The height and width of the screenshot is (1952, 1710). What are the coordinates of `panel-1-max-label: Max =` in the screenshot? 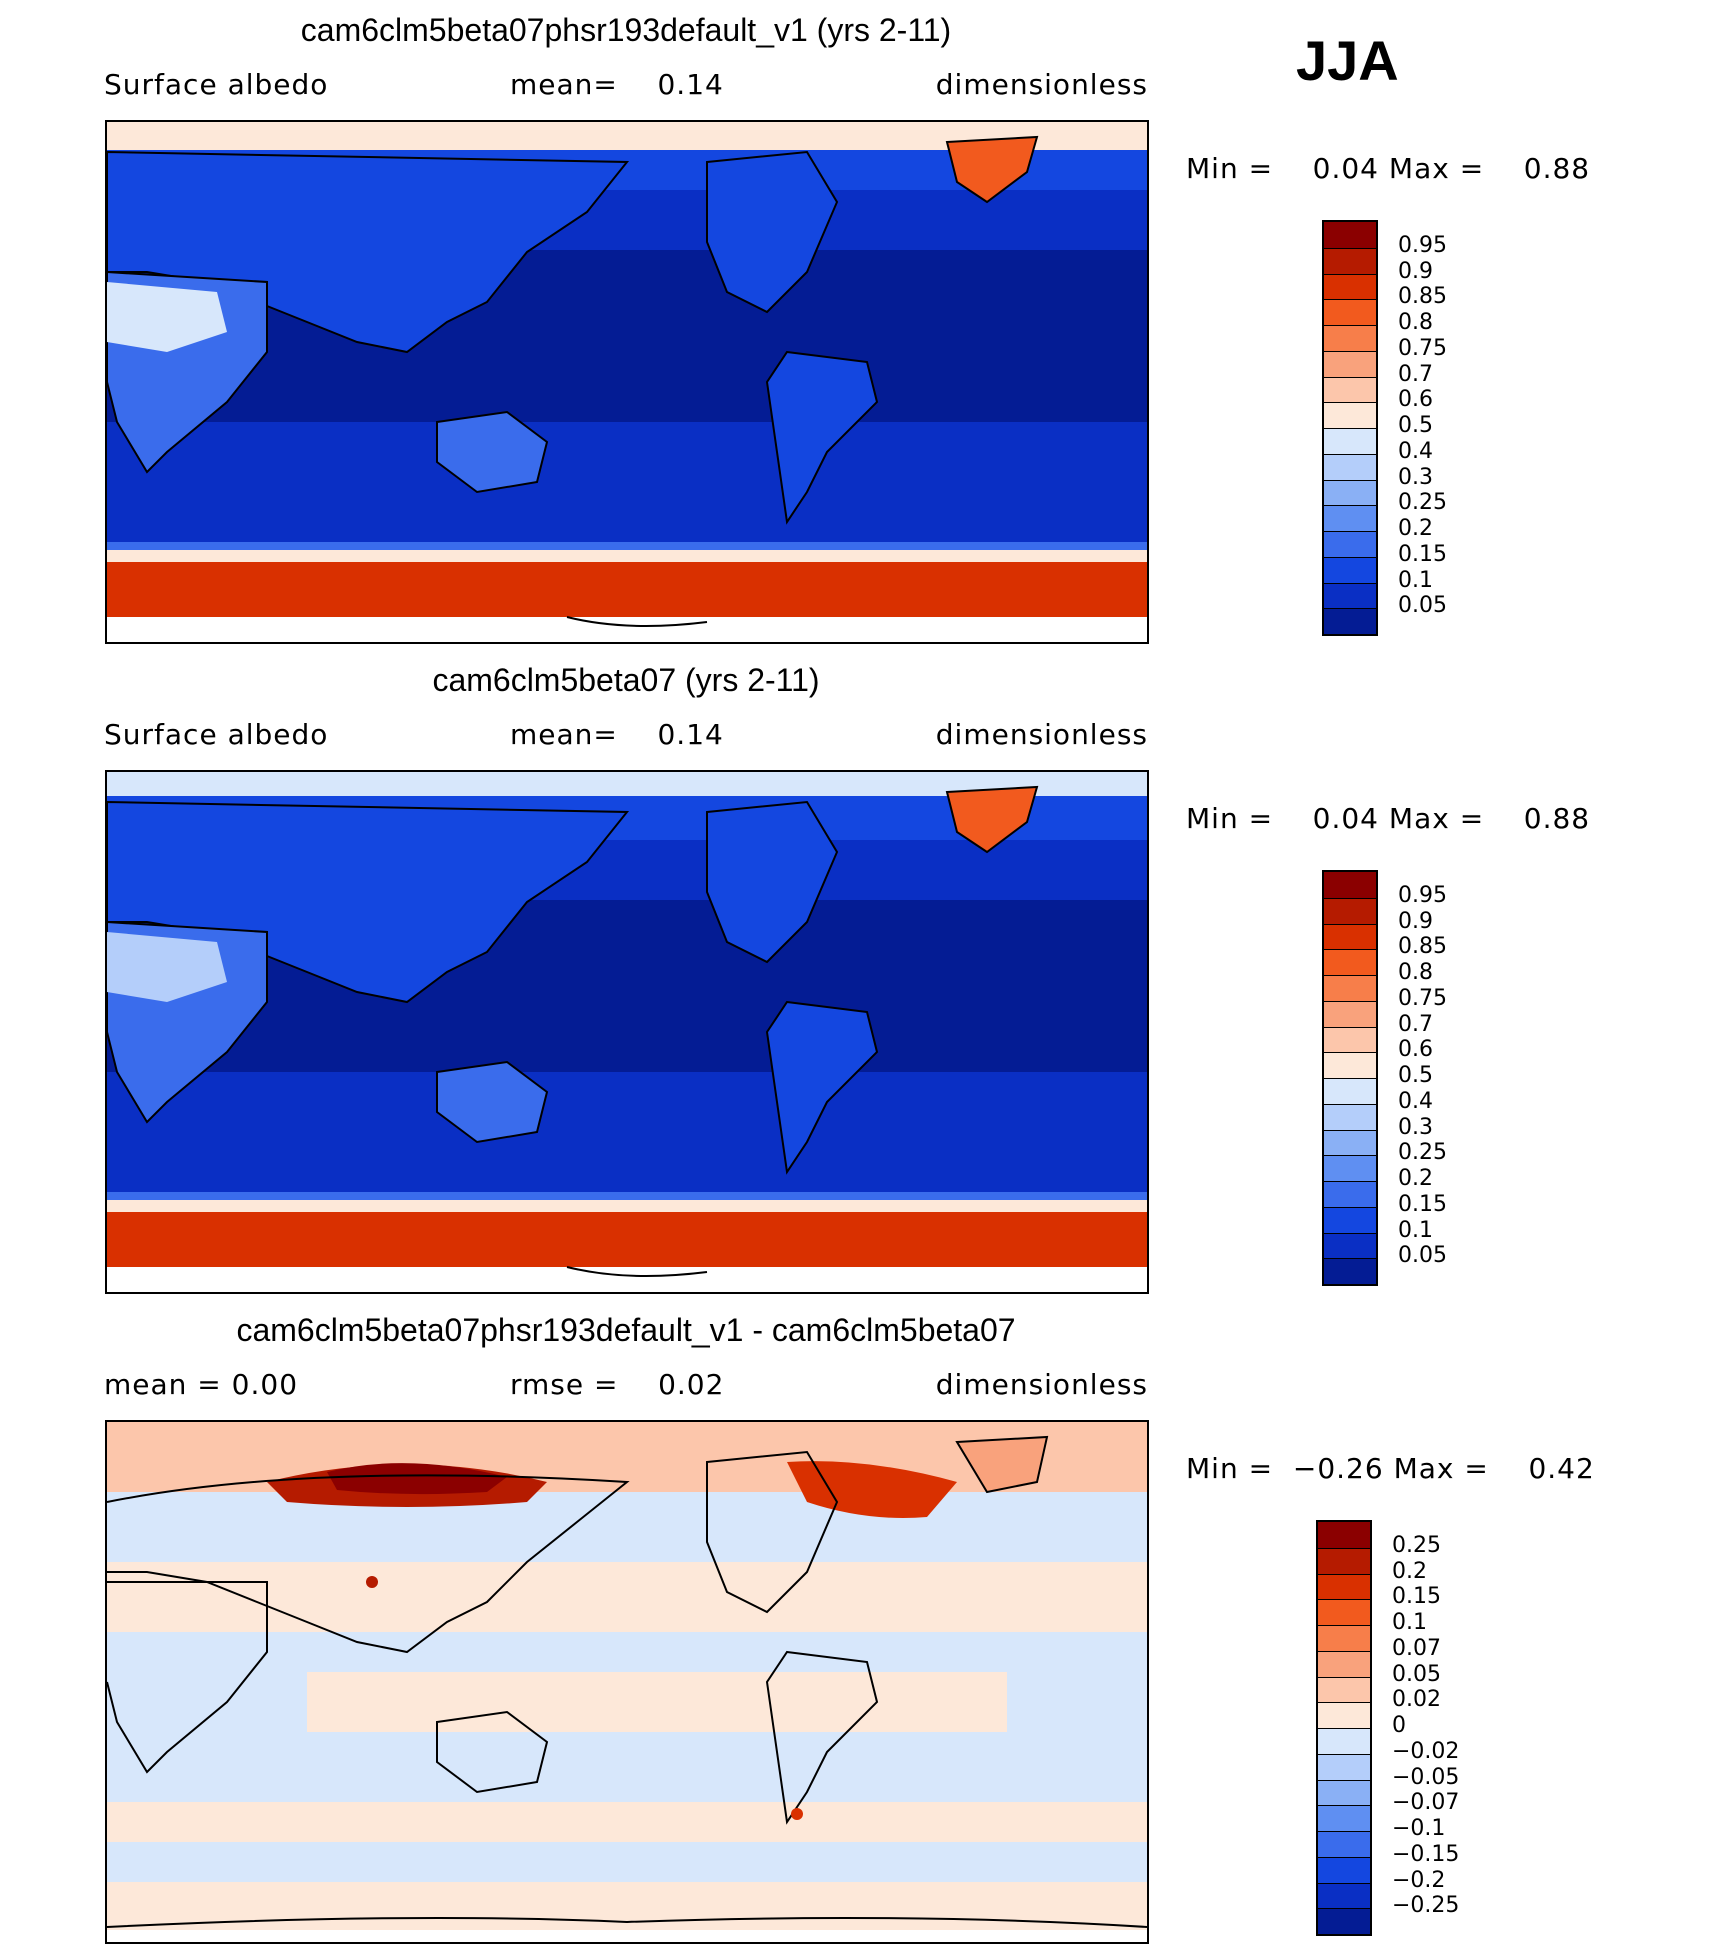 It's located at (1436, 168).